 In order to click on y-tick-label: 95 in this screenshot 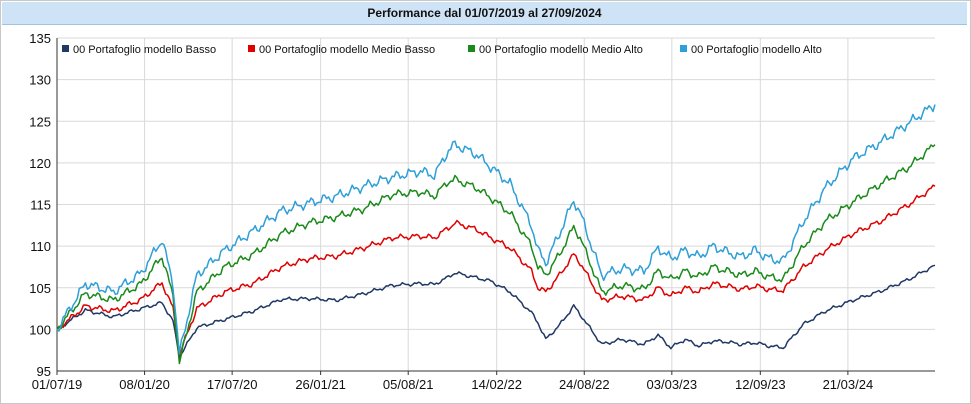, I will do `click(44, 371)`.